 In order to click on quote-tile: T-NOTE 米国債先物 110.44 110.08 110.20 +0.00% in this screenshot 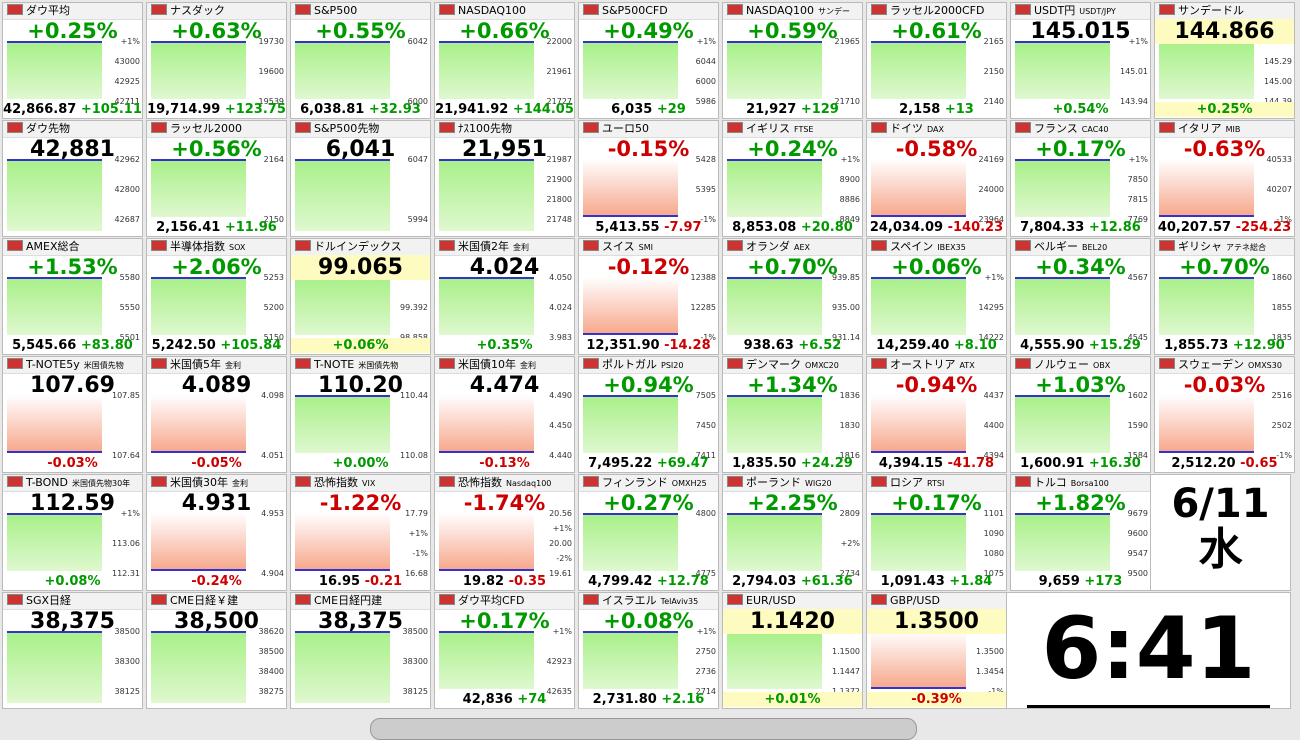, I will do `click(360, 414)`.